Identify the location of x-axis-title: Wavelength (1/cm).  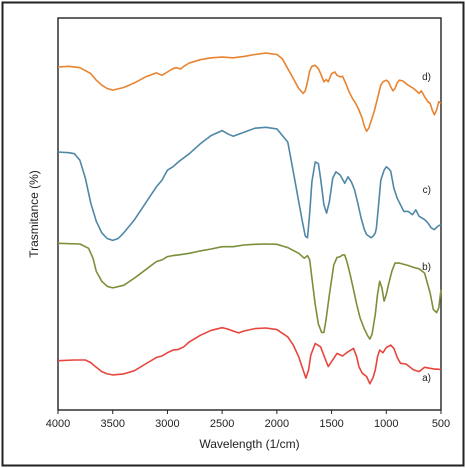
(249, 444).